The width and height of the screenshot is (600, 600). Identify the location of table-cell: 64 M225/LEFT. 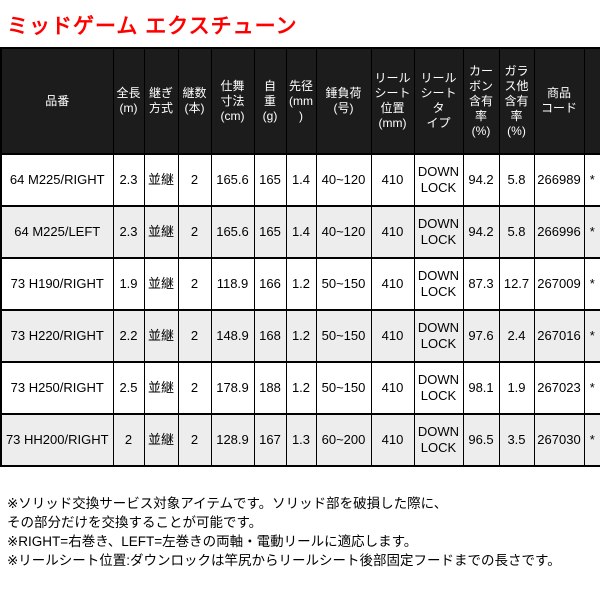
(57, 232).